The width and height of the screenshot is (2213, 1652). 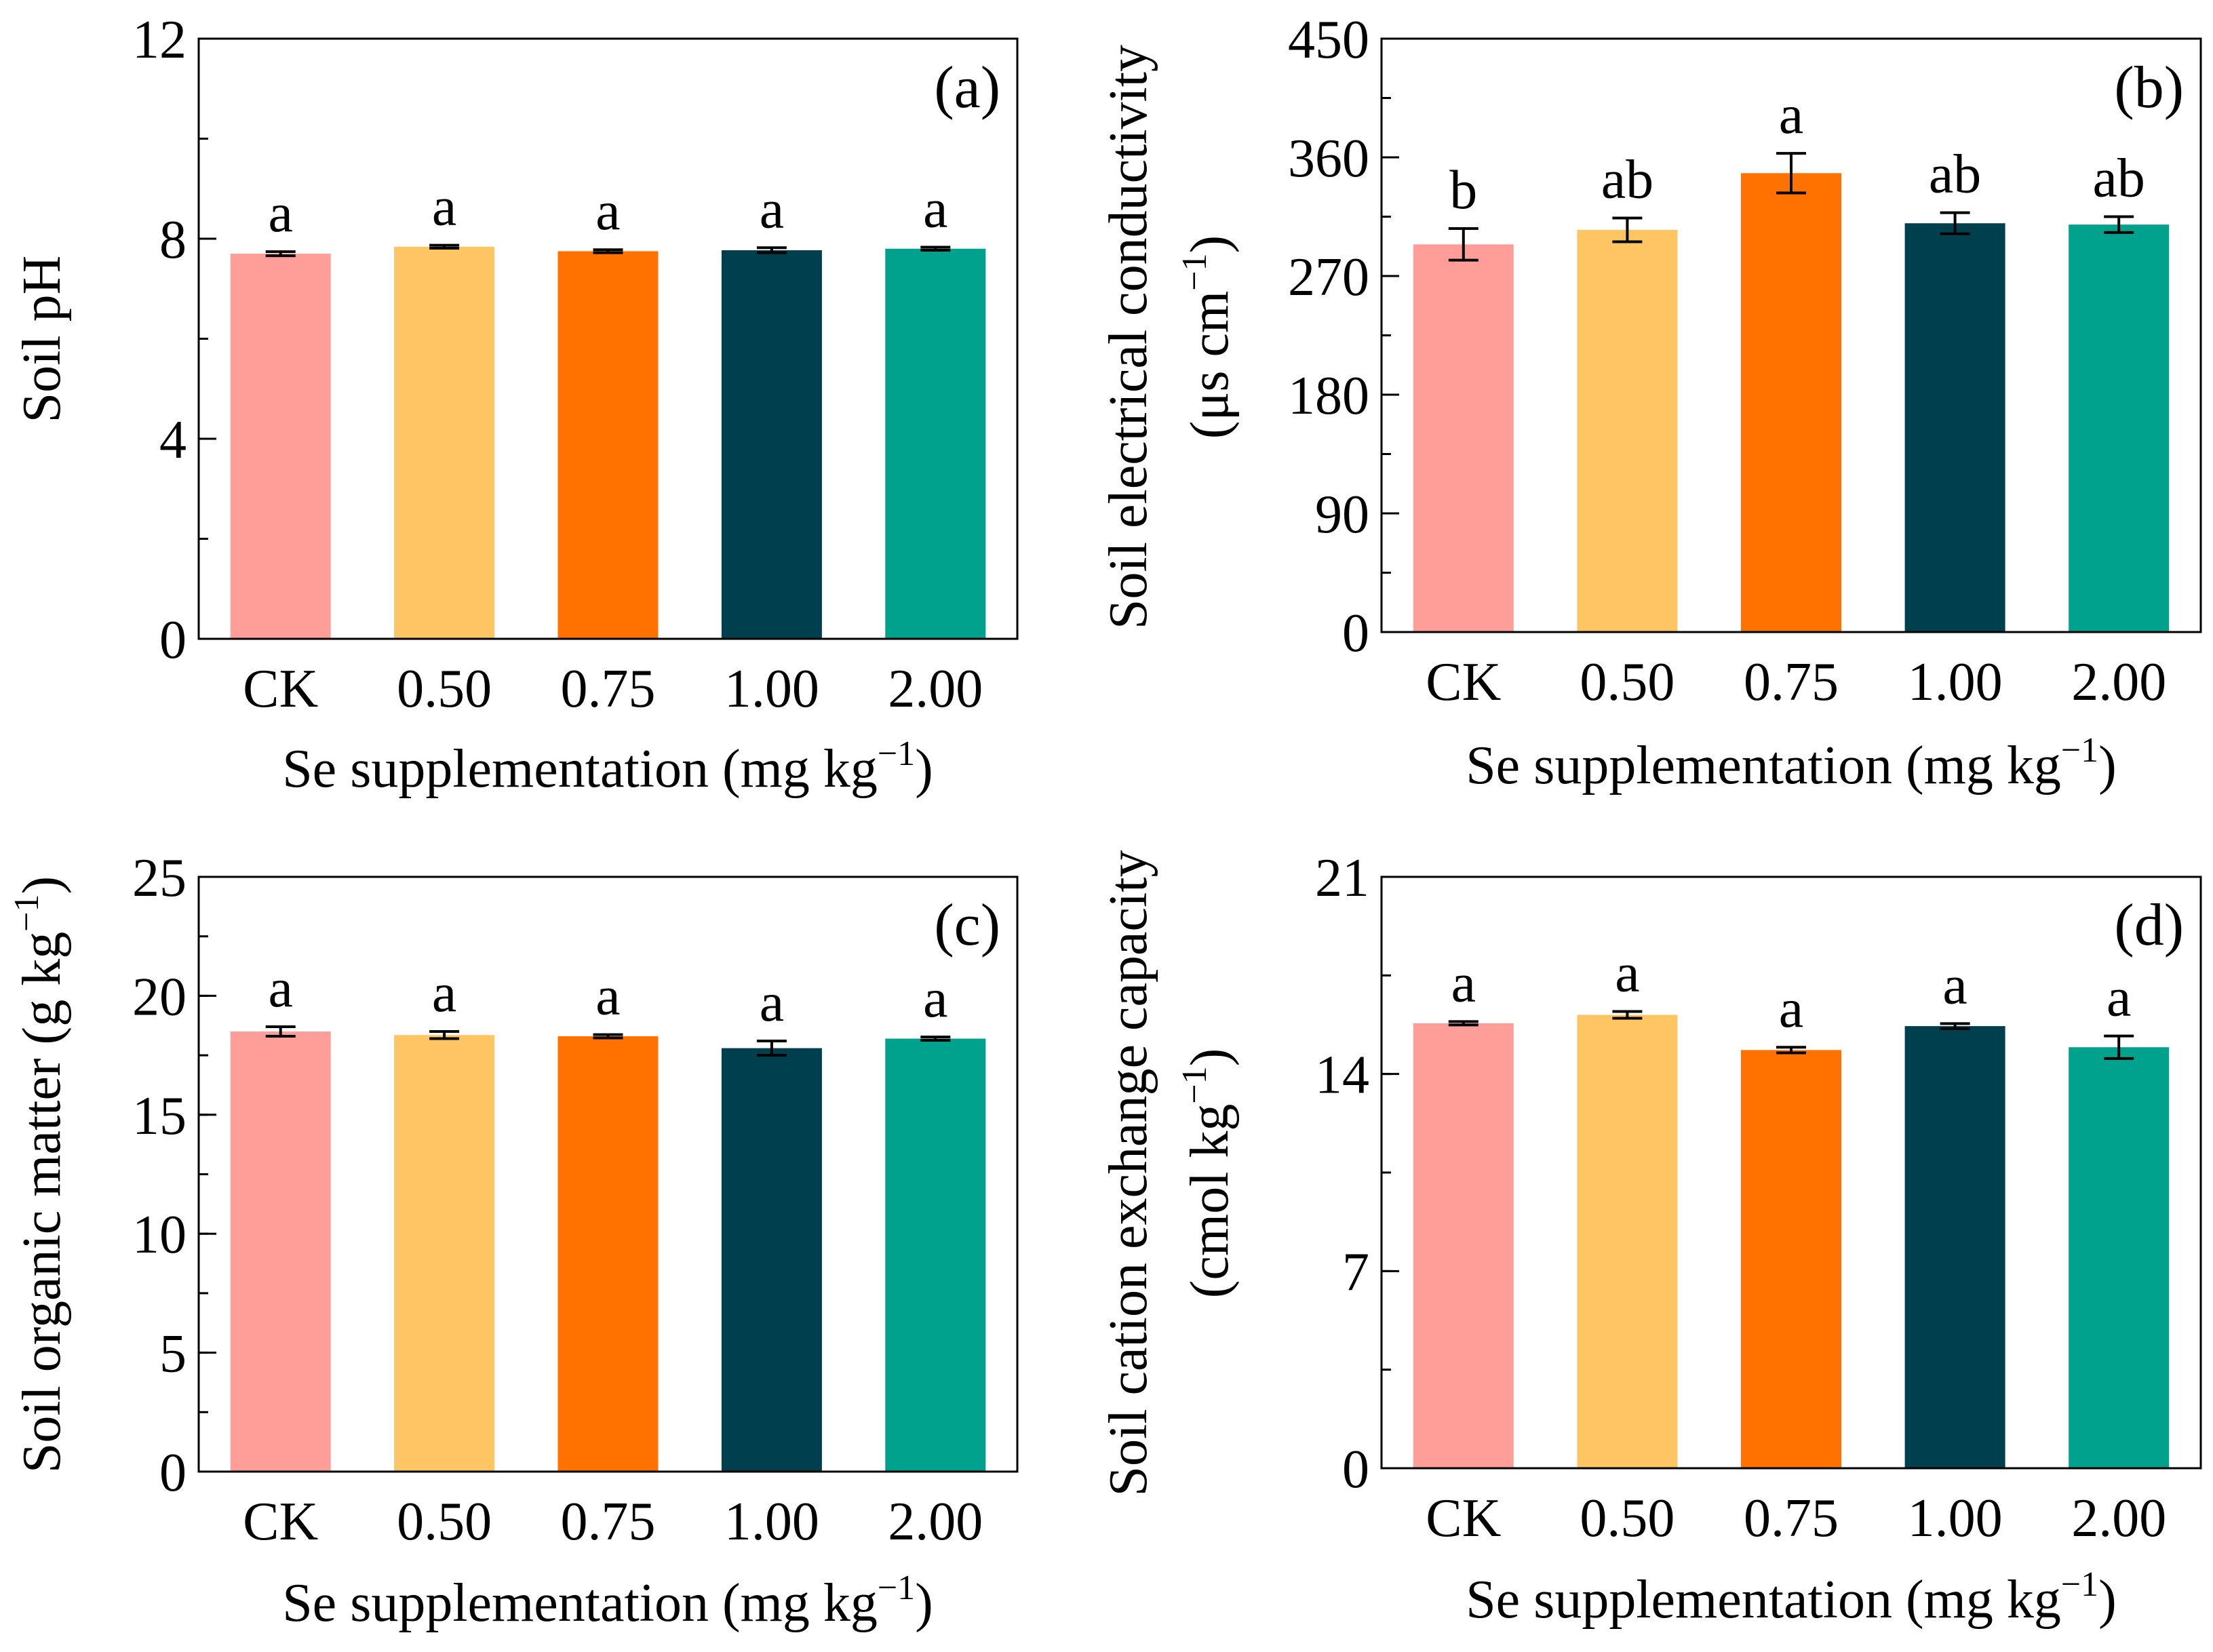 I want to click on panel-tag-b: (b), so click(x=2149, y=88).